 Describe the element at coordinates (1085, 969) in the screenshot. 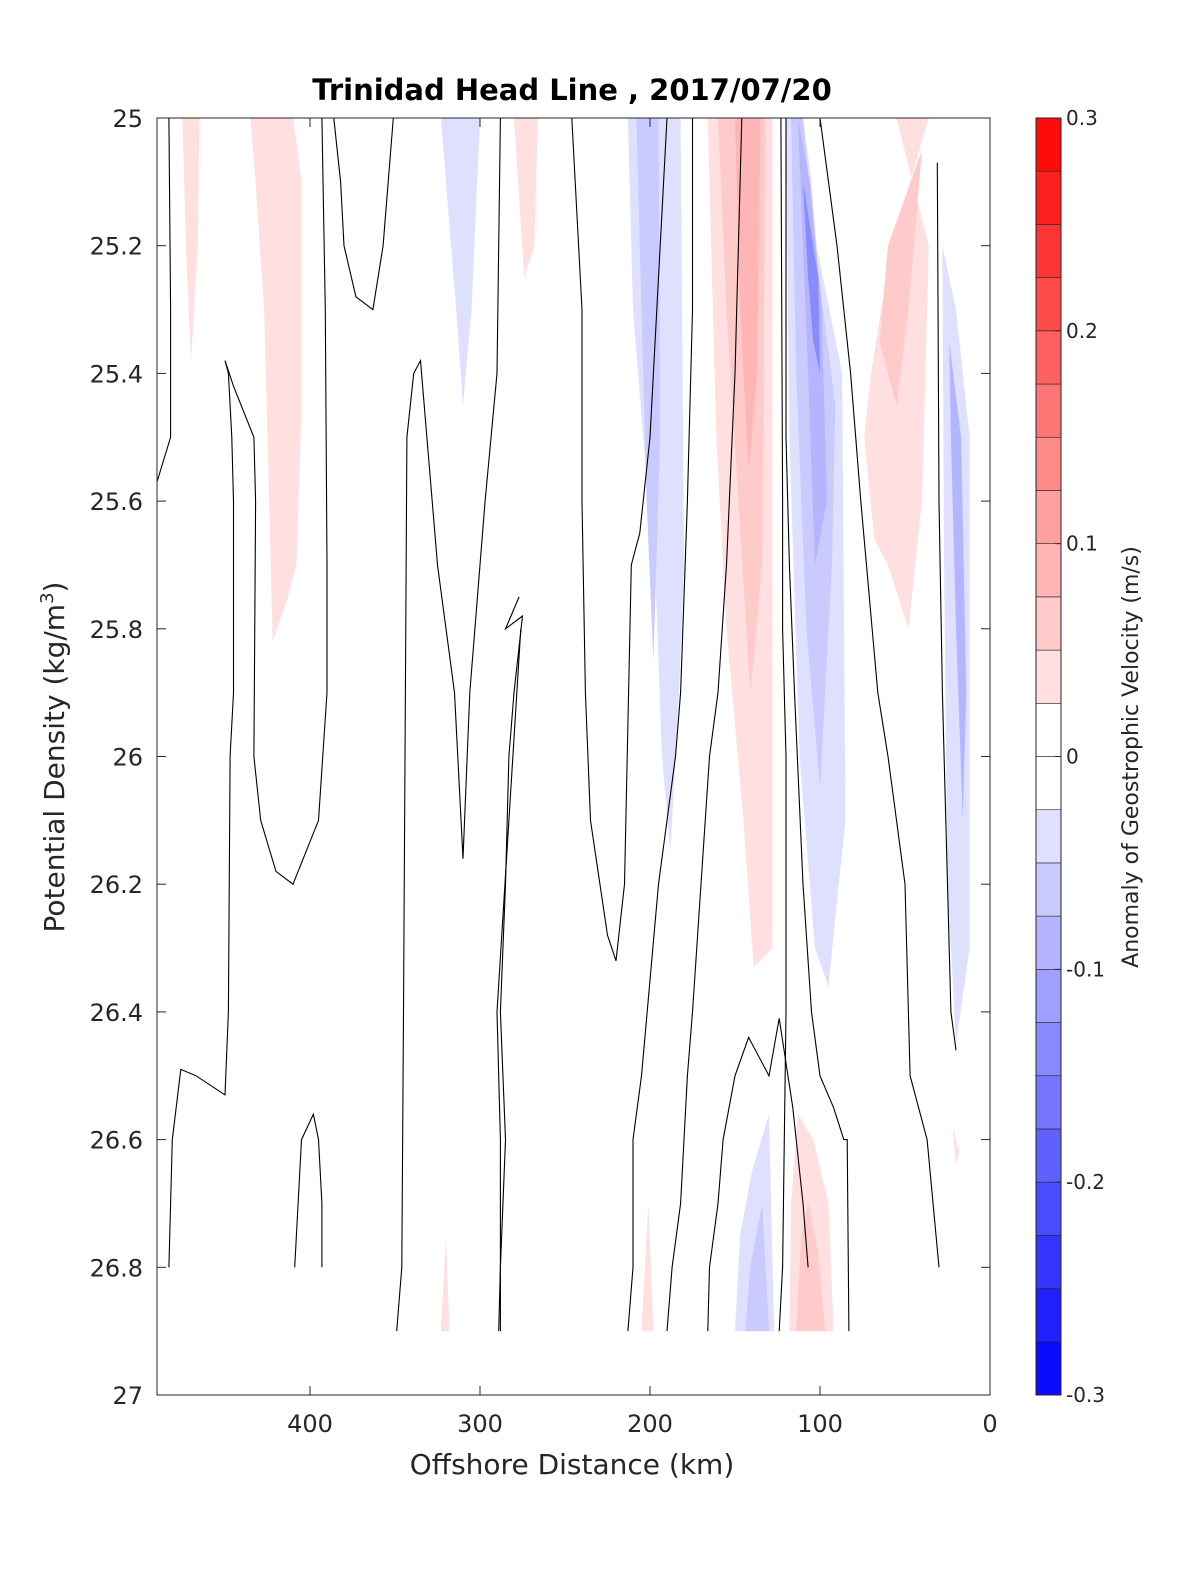

I see `colorbar-tick-label-4: -0.1` at that location.